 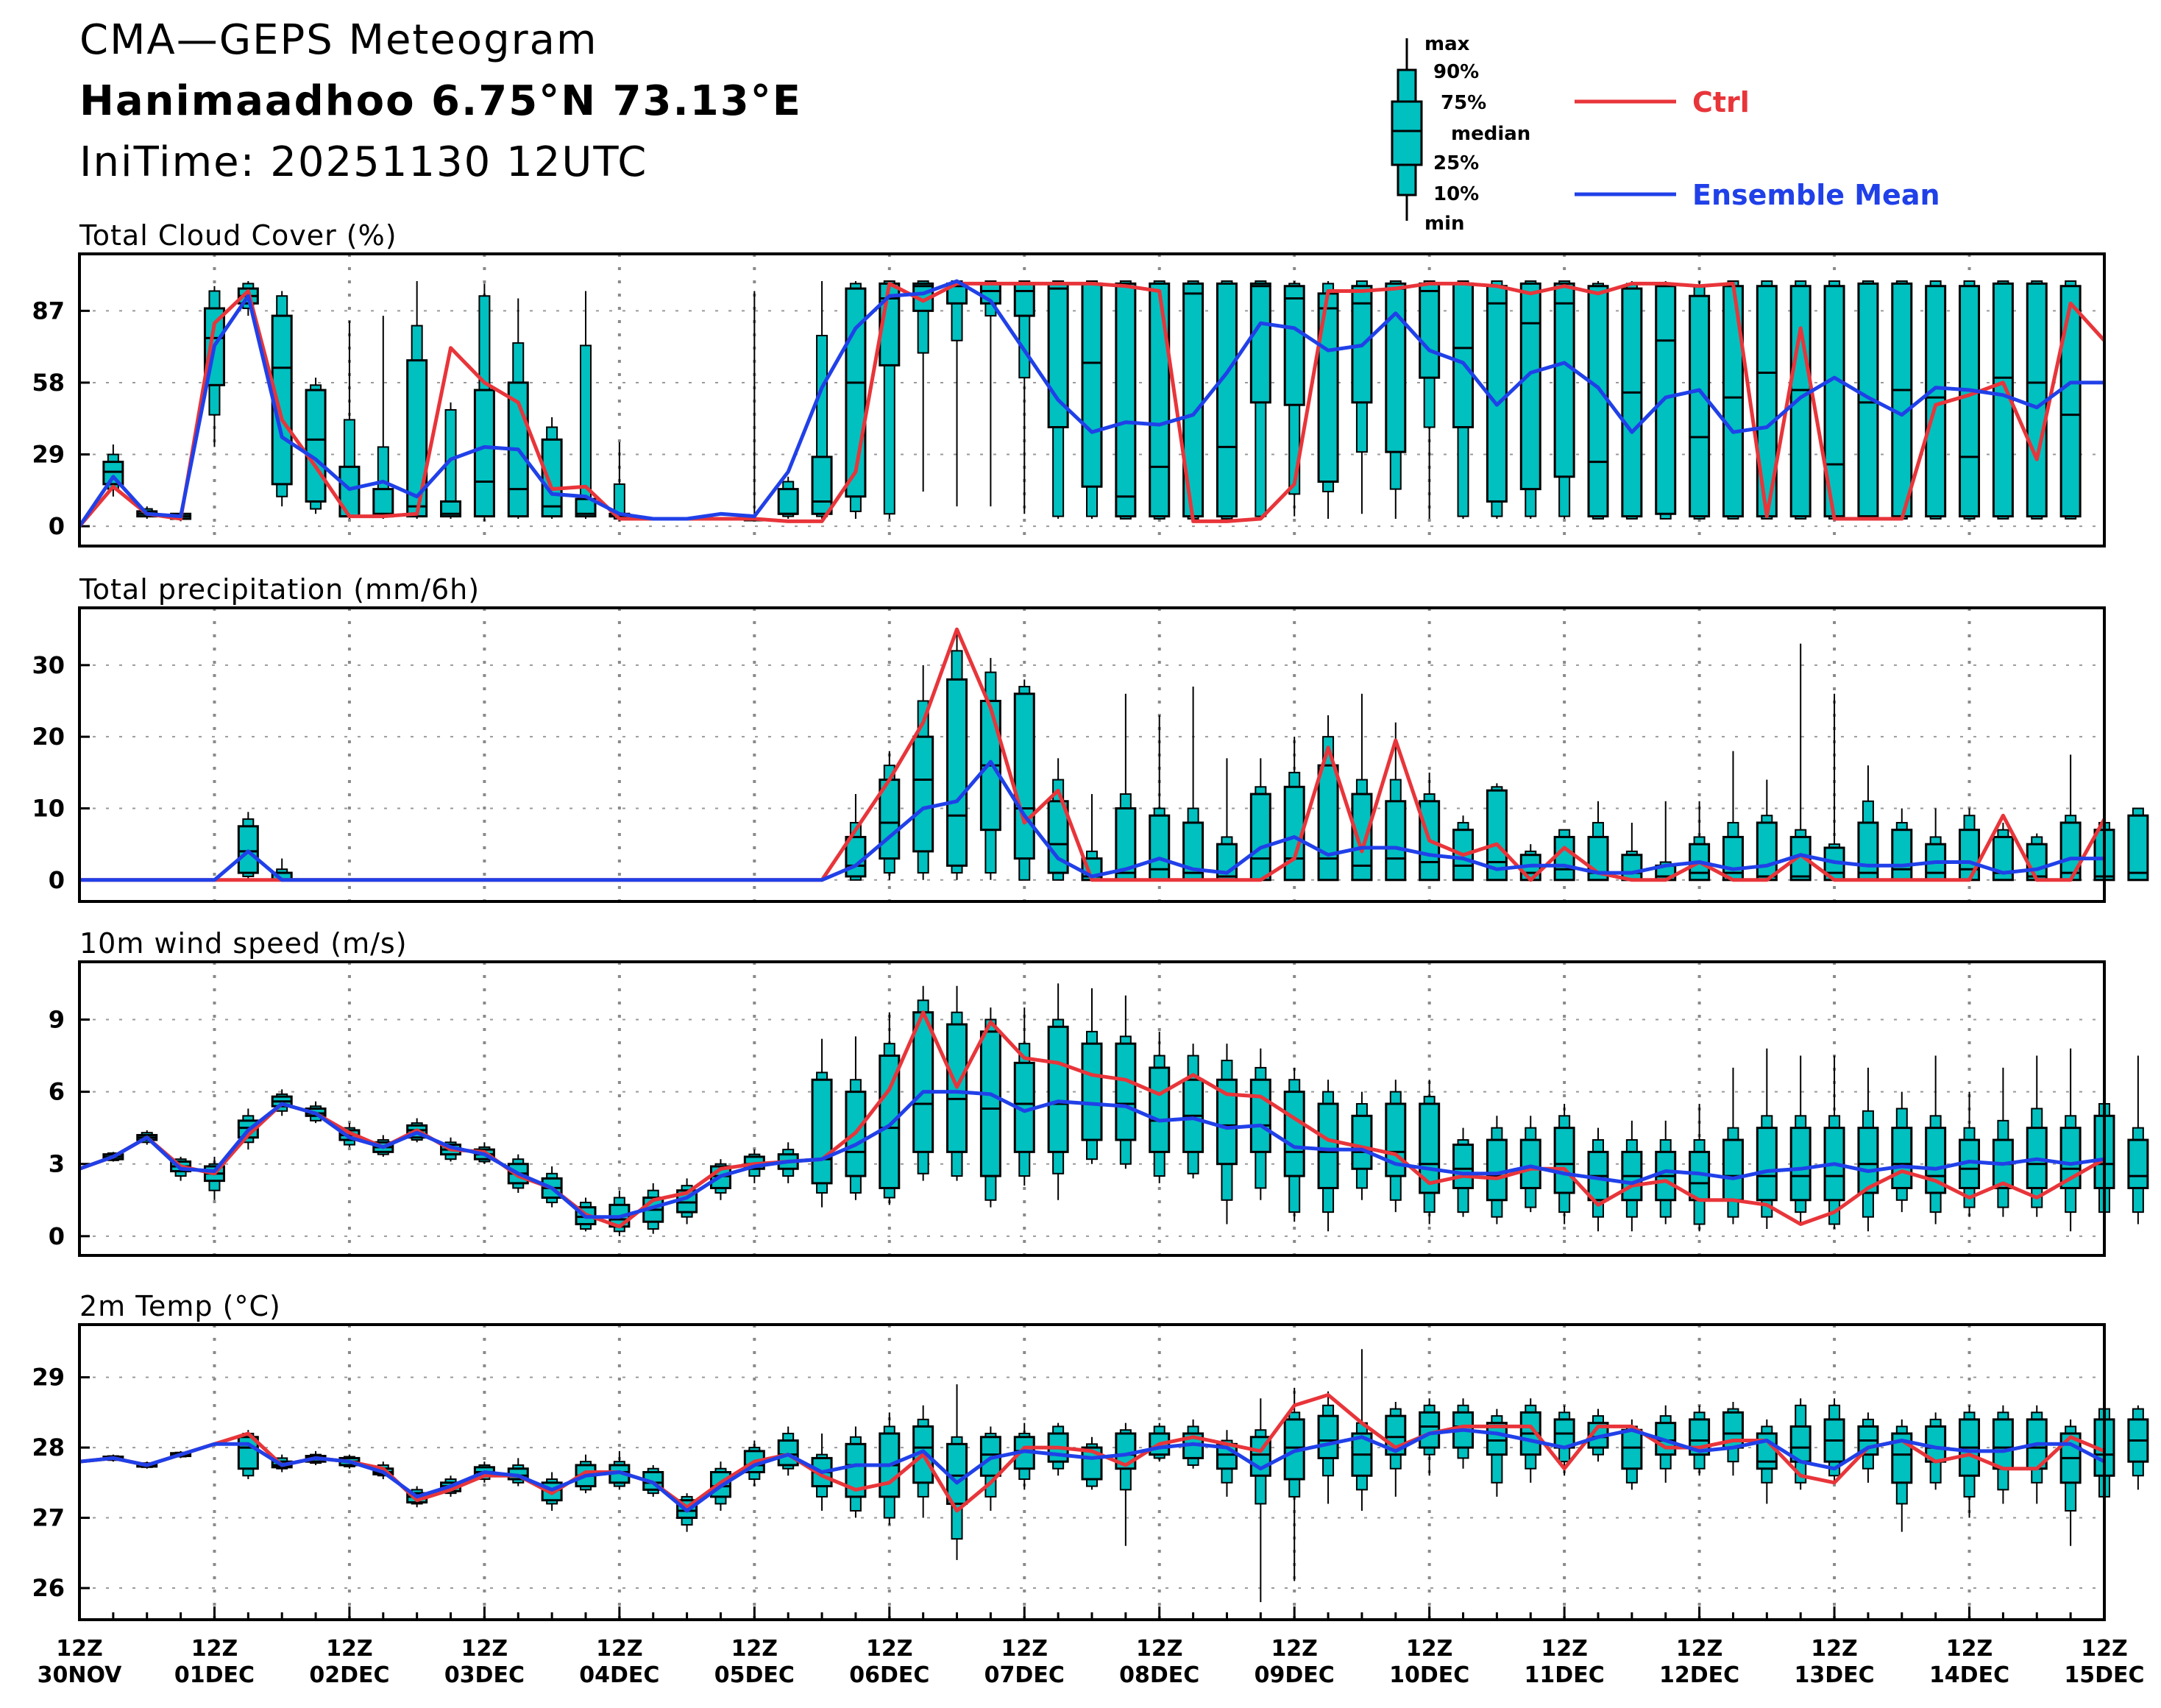 I want to click on y-tick-label: 20, so click(x=48, y=737).